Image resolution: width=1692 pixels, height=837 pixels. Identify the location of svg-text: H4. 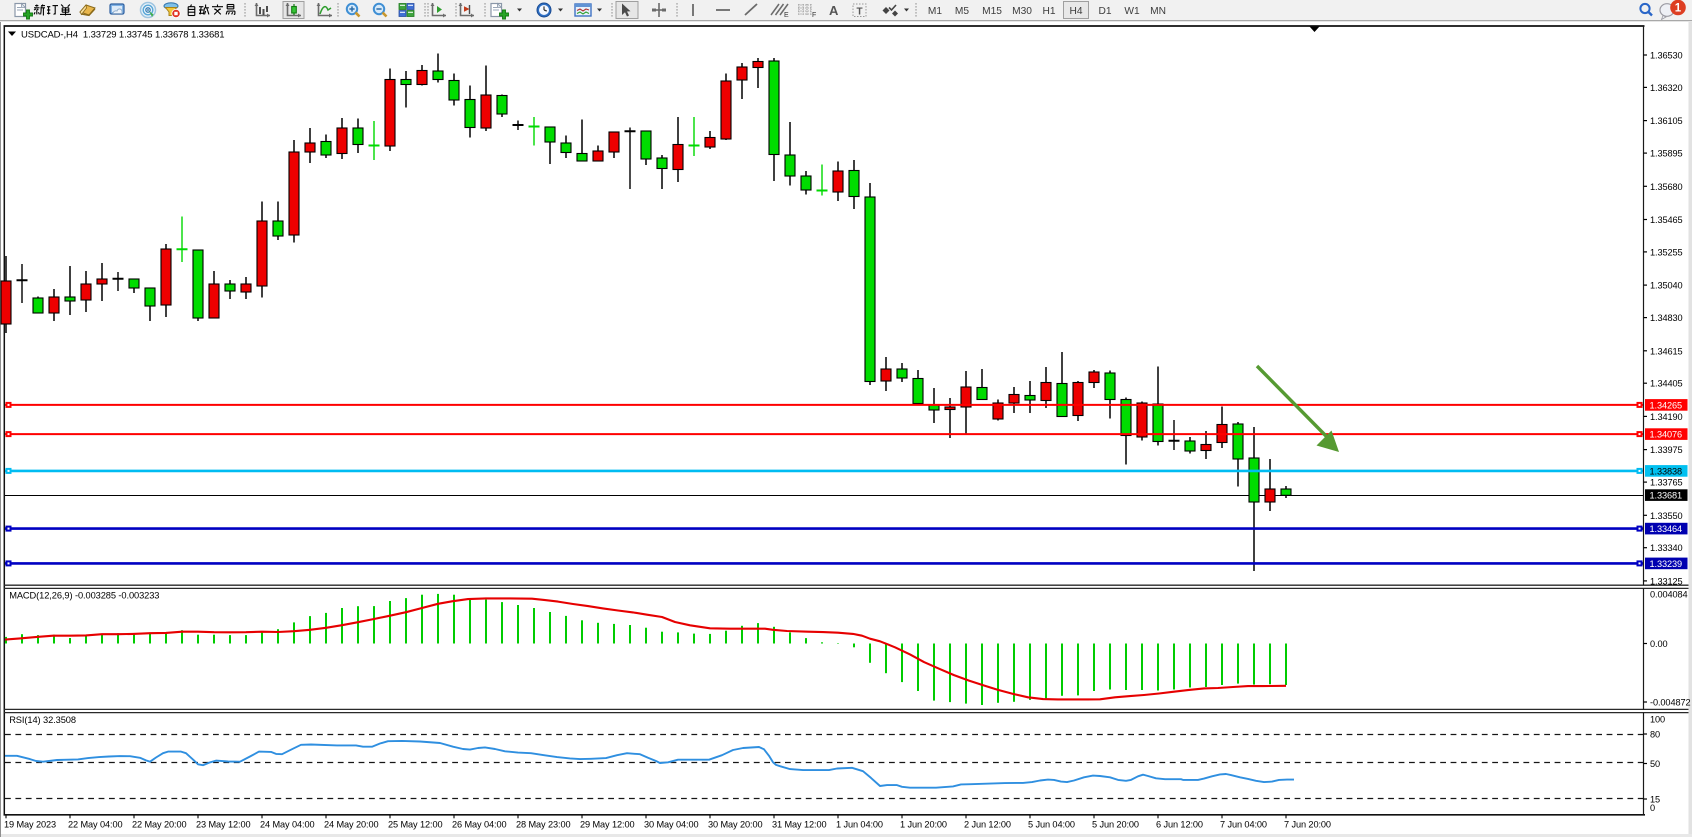
(1075, 11).